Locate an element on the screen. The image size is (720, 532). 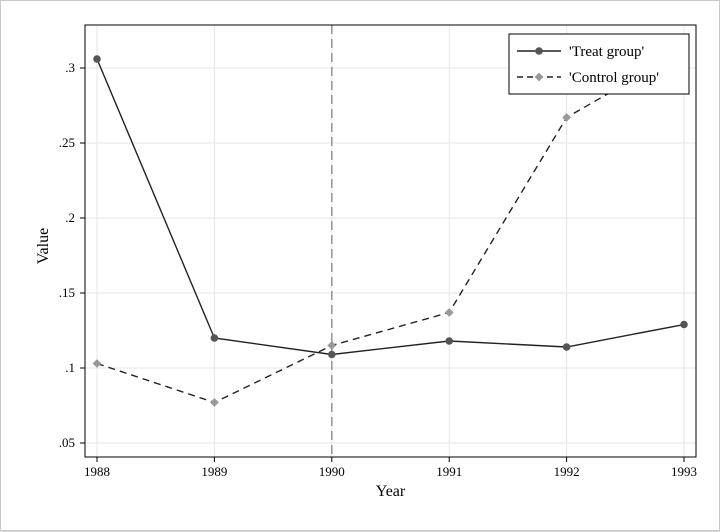
x-tick-label: 1992 is located at coordinates (567, 471).